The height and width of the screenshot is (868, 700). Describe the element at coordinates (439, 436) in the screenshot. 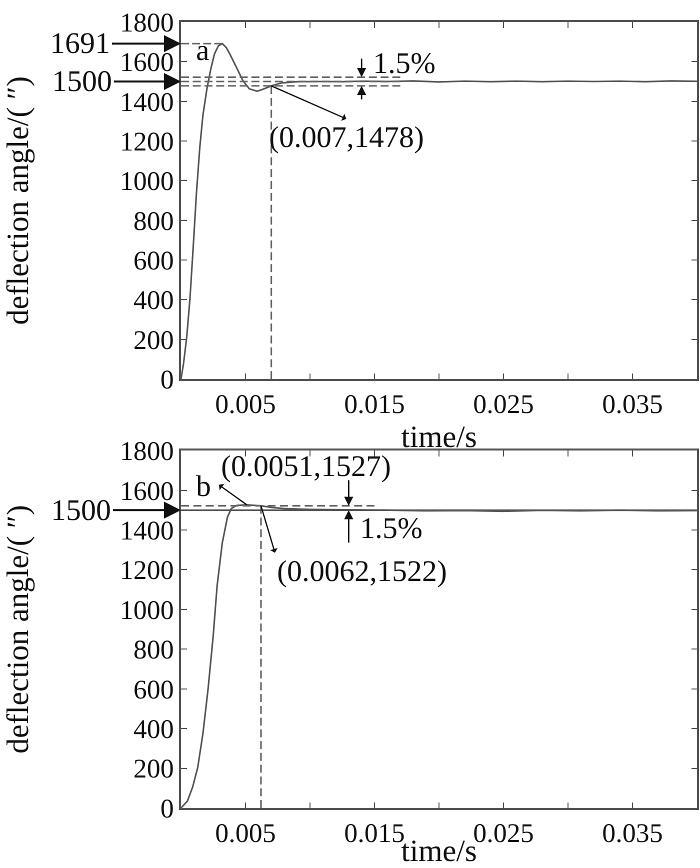

I see `x-axis-title: time/s` at that location.